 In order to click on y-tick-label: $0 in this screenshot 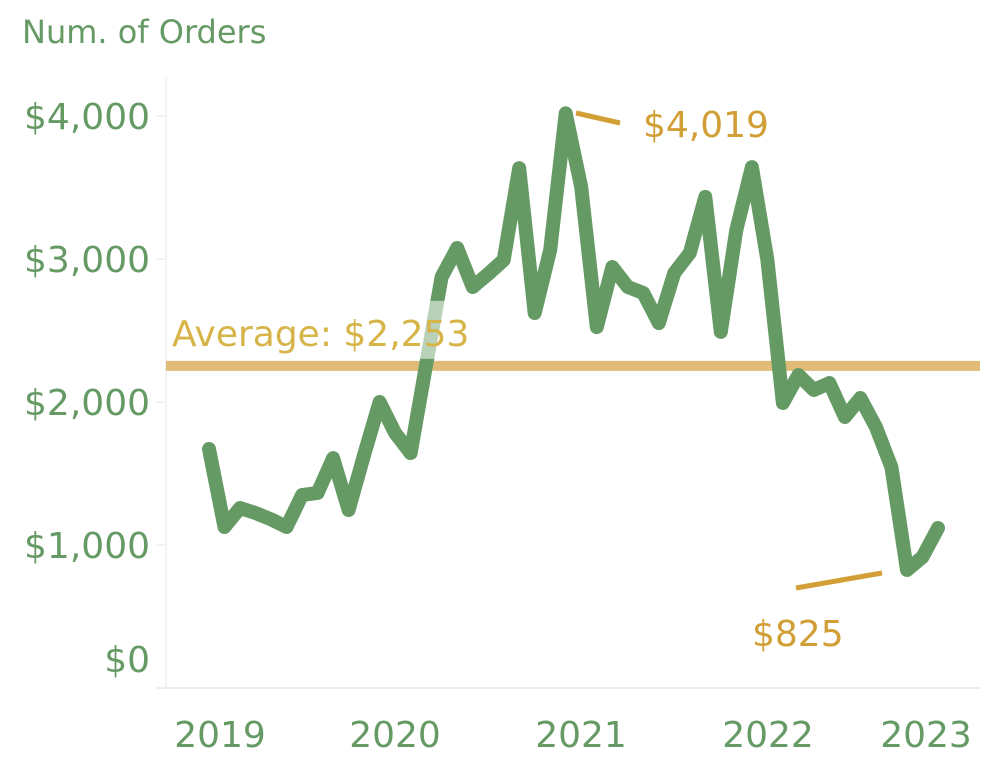, I will do `click(127, 660)`.